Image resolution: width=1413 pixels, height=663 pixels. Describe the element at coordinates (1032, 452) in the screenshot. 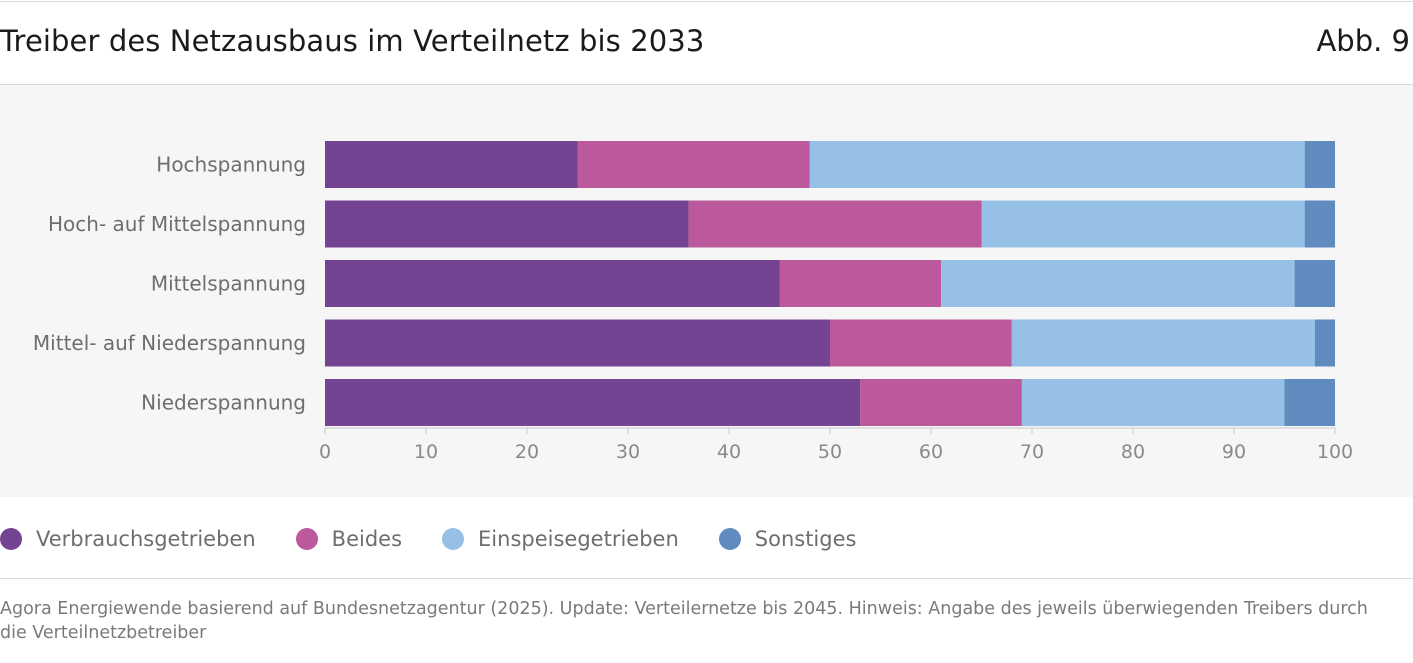

I see `x-tick-label: 70` at that location.